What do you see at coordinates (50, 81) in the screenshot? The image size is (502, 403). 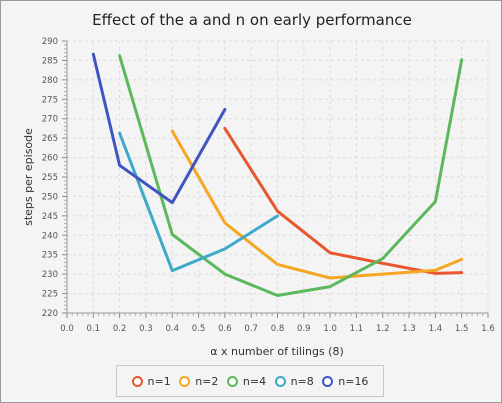 I see `y-tick-label: 280` at bounding box center [50, 81].